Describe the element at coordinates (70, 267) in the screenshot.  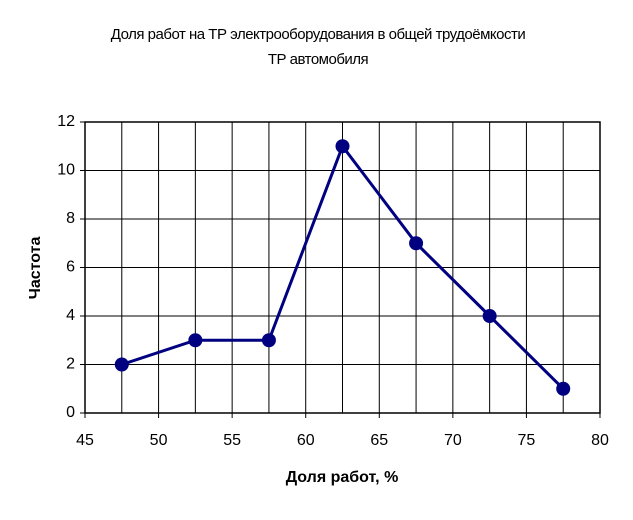
I see `y-tick-label: 6` at that location.